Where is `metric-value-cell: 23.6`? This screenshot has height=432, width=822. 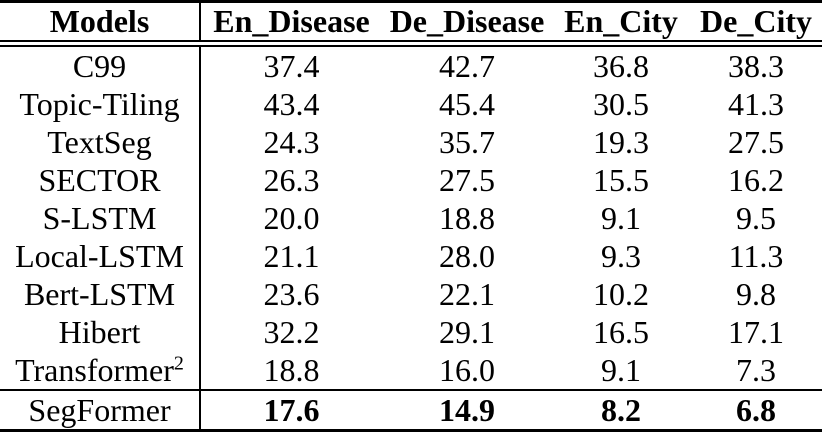
metric-value-cell: 23.6 is located at coordinates (291, 293).